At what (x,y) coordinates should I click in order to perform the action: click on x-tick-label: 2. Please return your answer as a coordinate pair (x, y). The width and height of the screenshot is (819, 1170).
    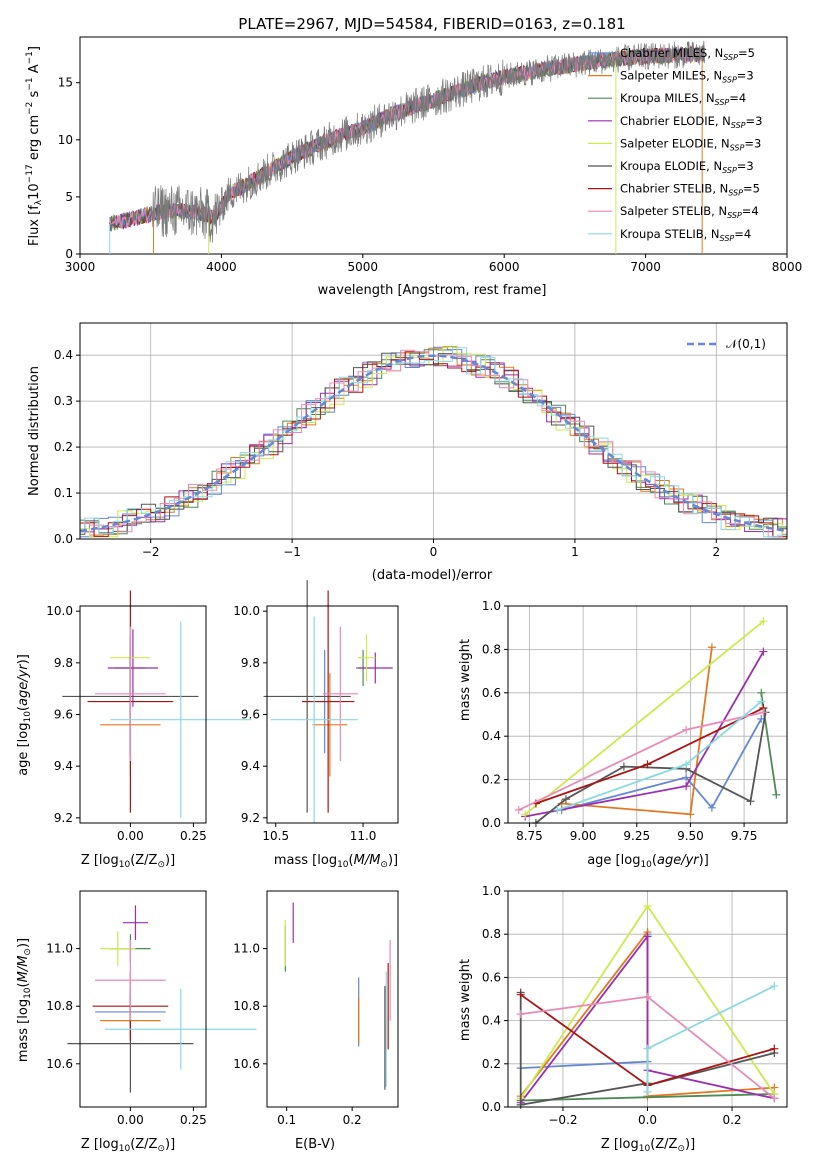
    Looking at the image, I should click on (716, 552).